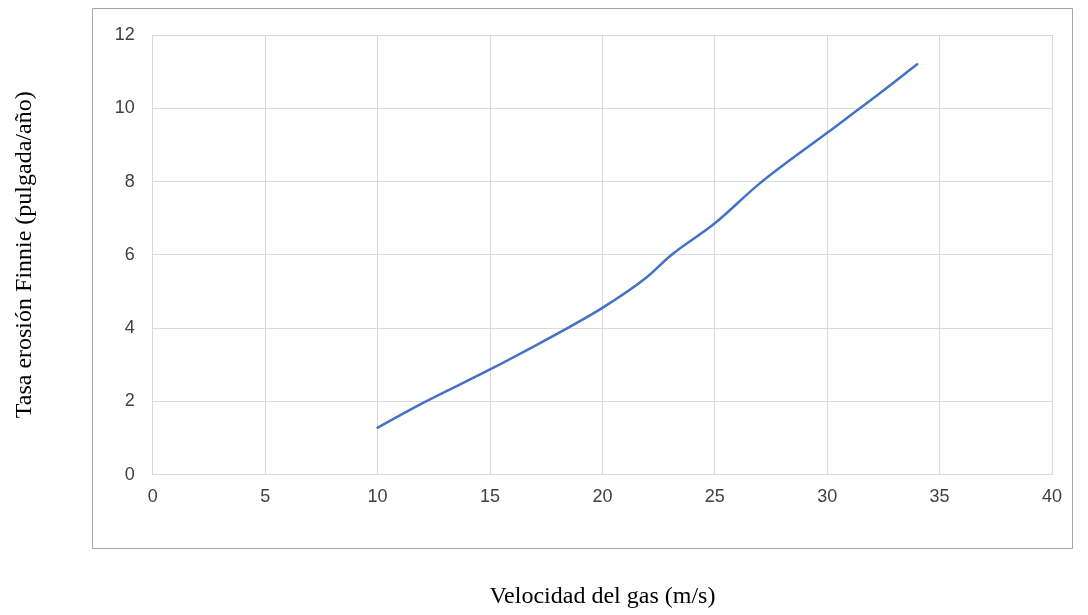 The height and width of the screenshot is (615, 1088). Describe the element at coordinates (129, 473) in the screenshot. I see `y-tick-label: 0` at that location.